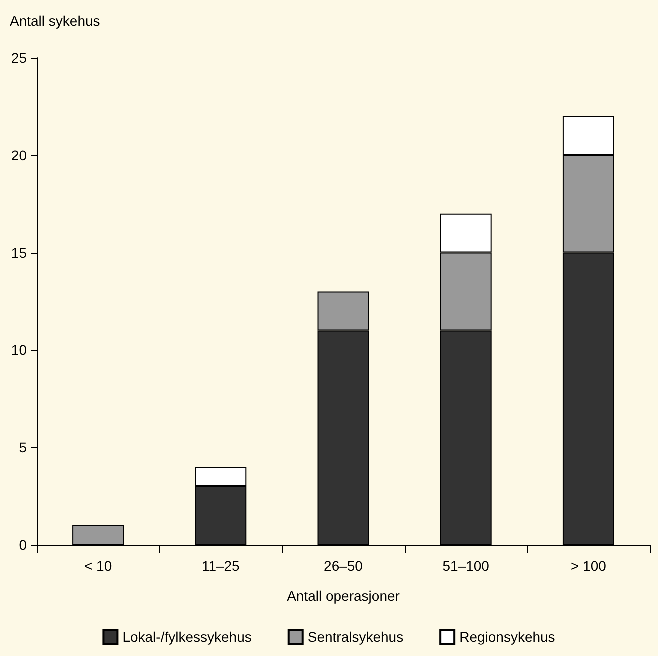 The width and height of the screenshot is (658, 656). I want to click on y-tick-label: 20, so click(19, 155).